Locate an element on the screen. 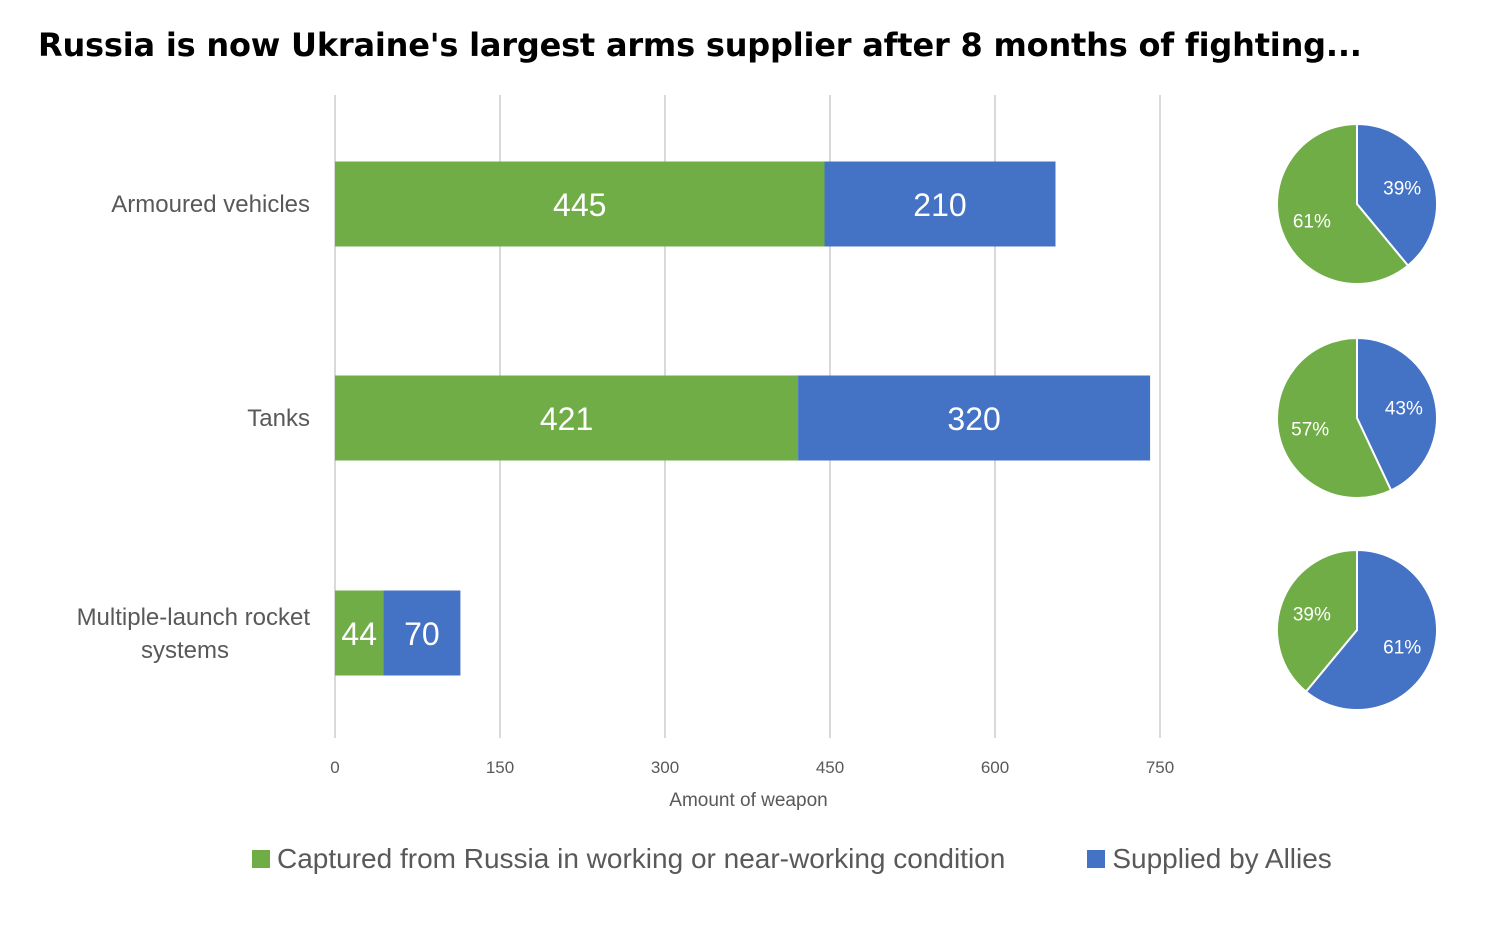  pie-slice-tanks-captured is located at coordinates (1334, 417).